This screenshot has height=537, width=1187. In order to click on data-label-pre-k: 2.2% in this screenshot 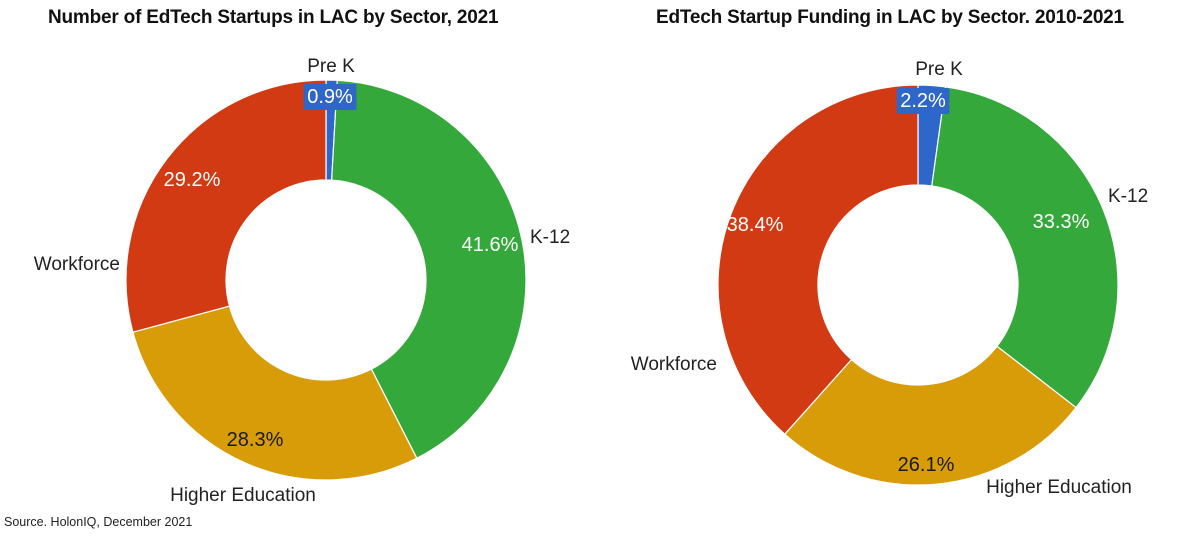, I will do `click(923, 101)`.